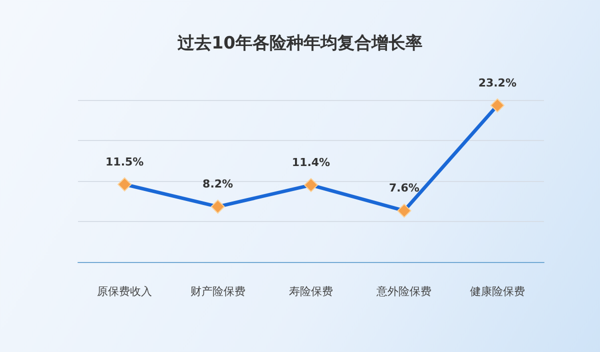 The width and height of the screenshot is (600, 352). What do you see at coordinates (311, 291) in the screenshot?
I see `x-tick-label: 寿险保费` at bounding box center [311, 291].